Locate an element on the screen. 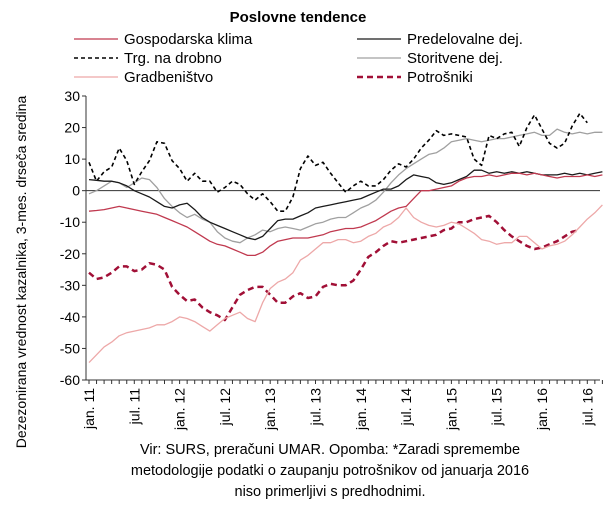 This screenshot has height=508, width=614. y-tick-label: 10 is located at coordinates (72, 159).